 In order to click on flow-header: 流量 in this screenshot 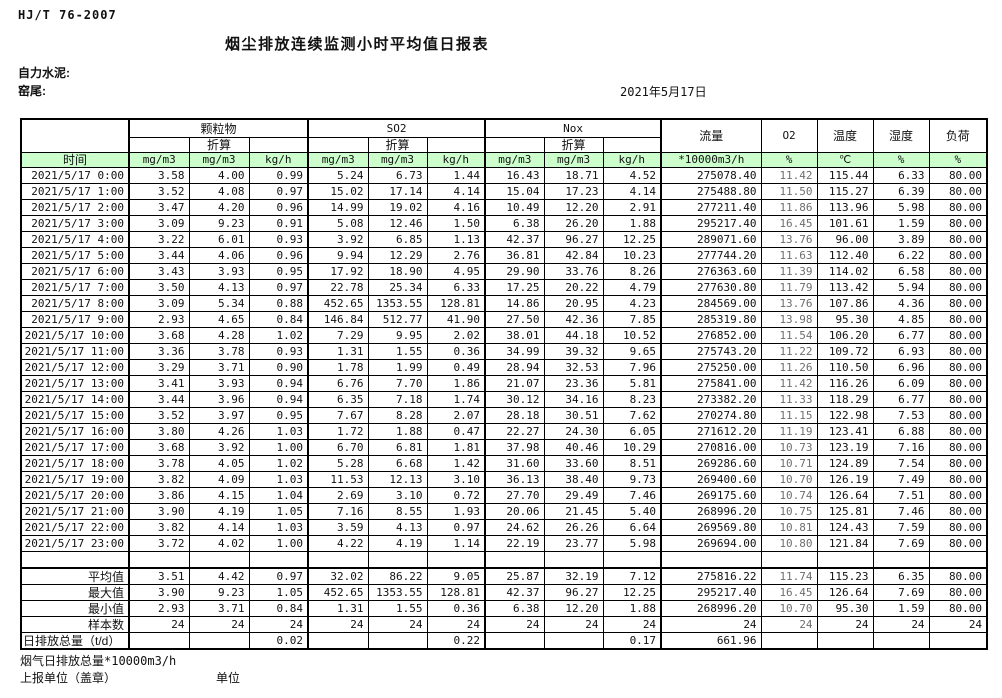, I will do `click(711, 135)`.